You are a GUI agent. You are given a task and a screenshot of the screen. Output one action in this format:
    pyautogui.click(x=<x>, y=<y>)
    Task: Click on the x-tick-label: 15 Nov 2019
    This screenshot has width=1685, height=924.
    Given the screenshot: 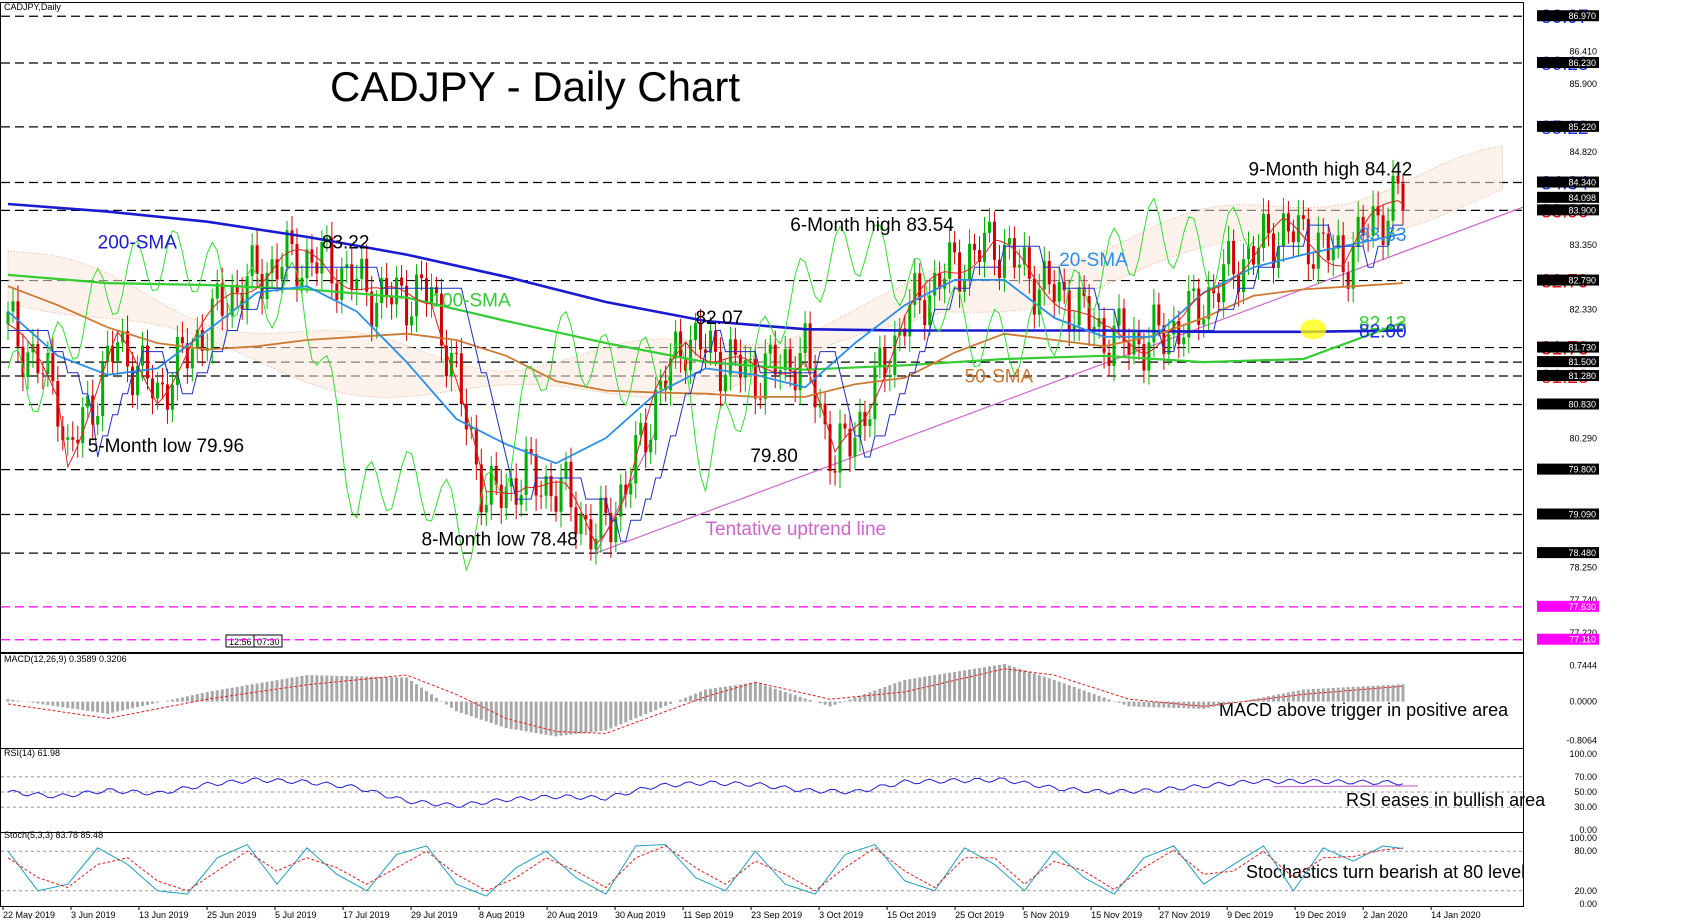 What is the action you would take?
    pyautogui.click(x=1116, y=914)
    